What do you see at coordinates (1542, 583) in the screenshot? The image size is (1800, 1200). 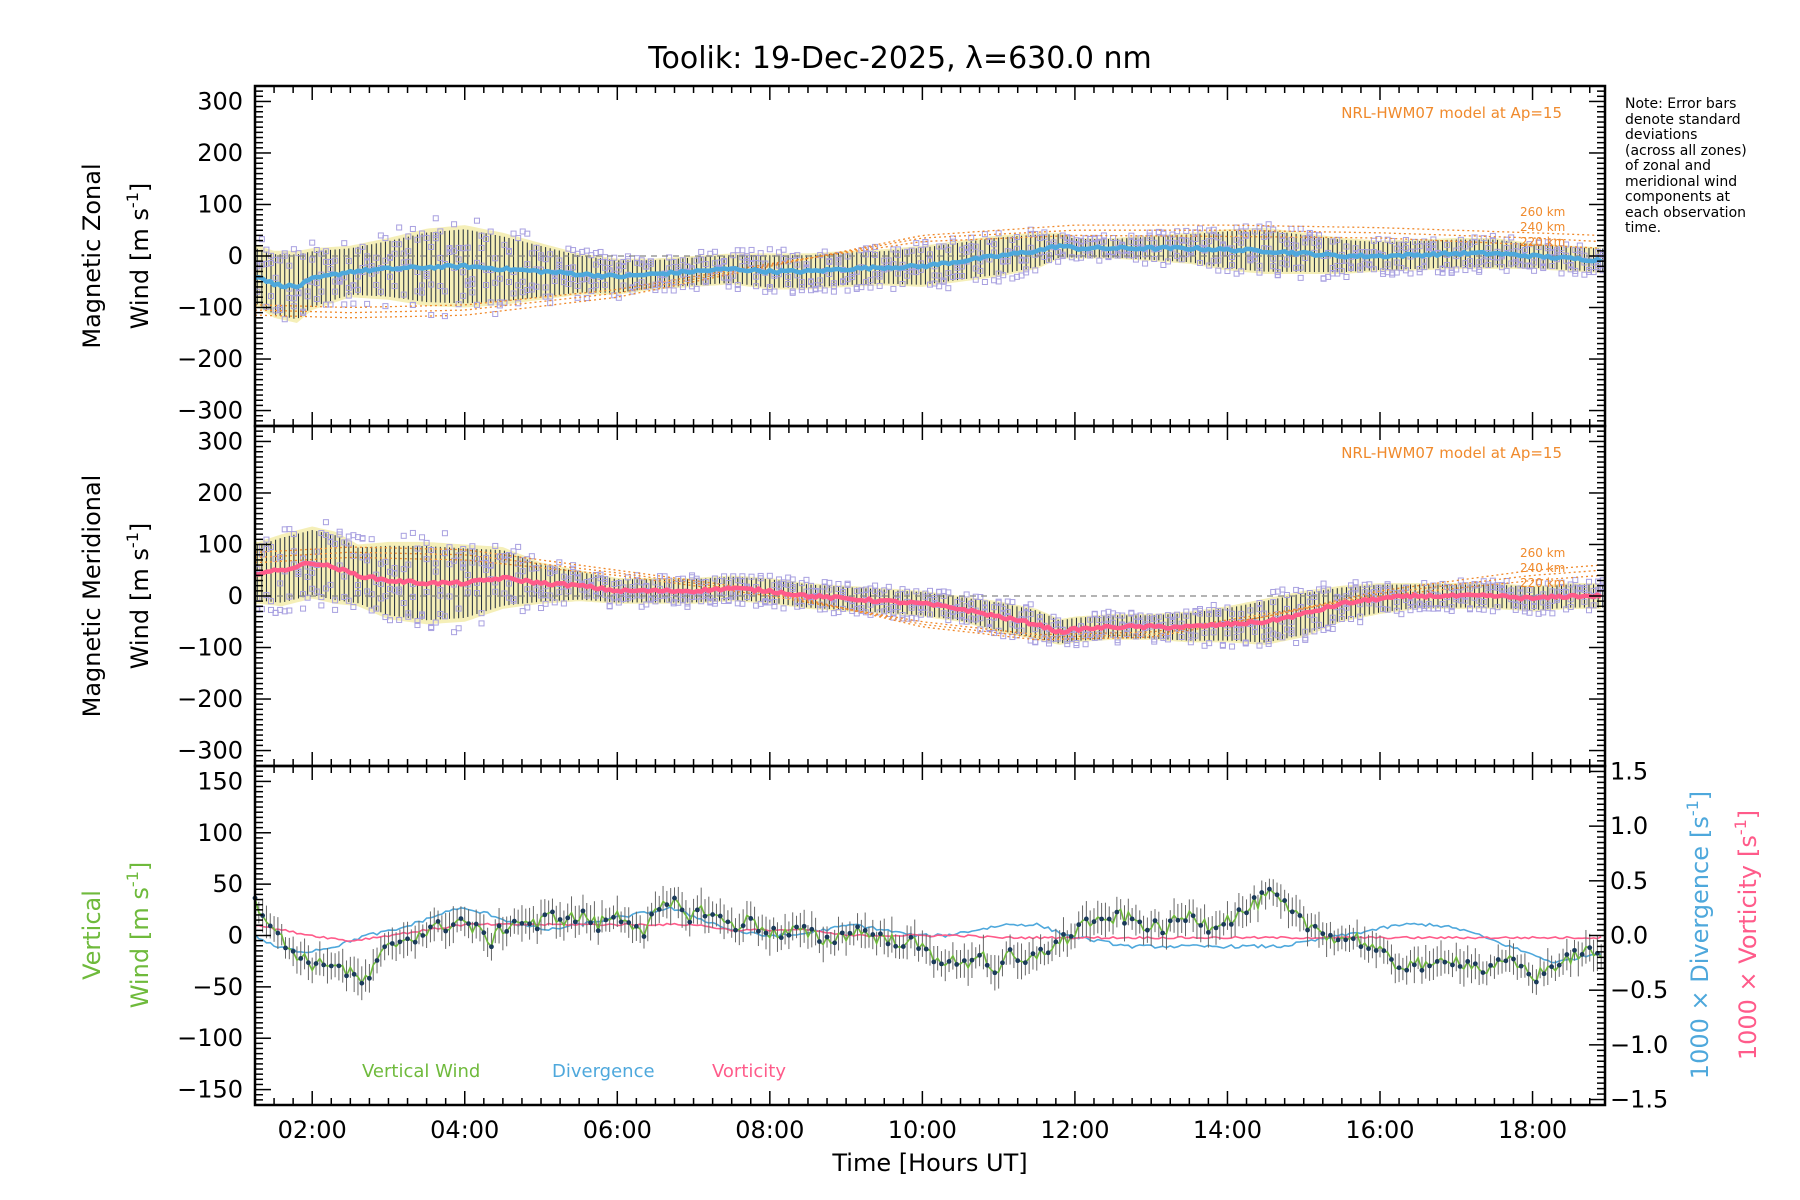 I see `meridional-model-220: 220 km` at bounding box center [1542, 583].